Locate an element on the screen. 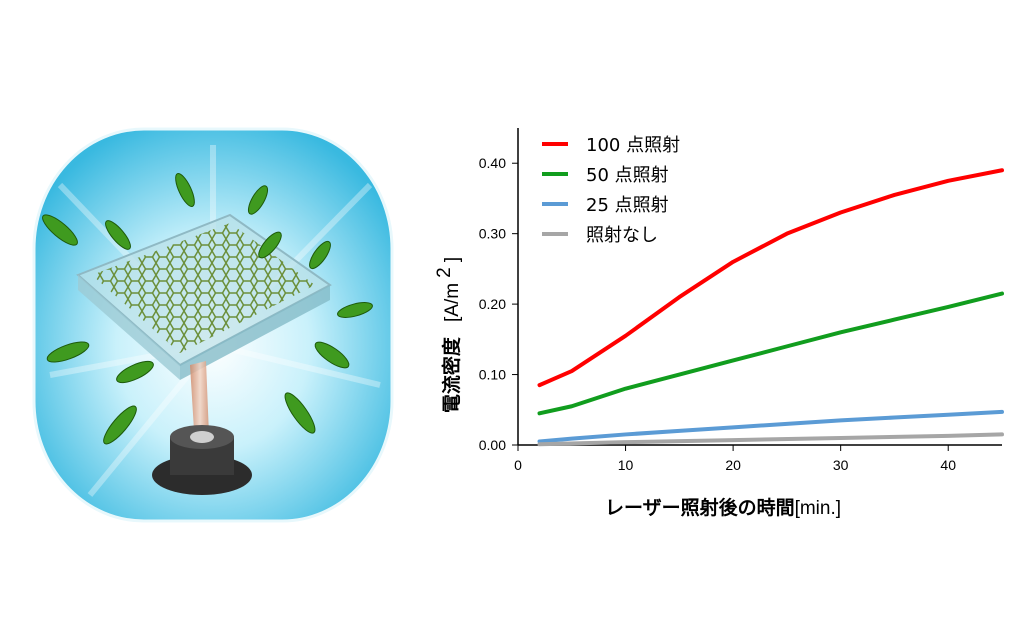 The height and width of the screenshot is (640, 1024). y-tick-label: 0.20 is located at coordinates (492, 304).